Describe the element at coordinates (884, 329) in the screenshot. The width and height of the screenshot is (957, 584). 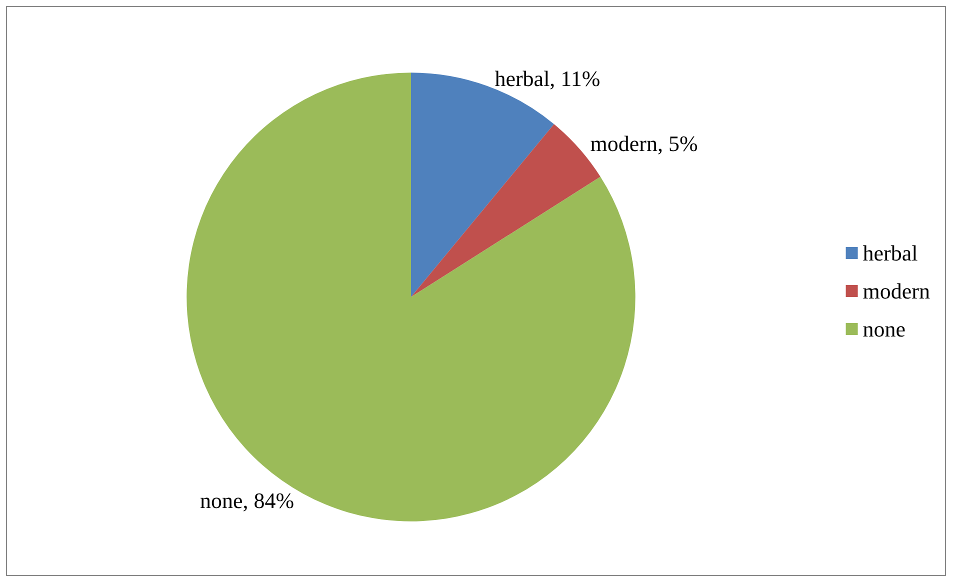
I see `legend-label: none` at that location.